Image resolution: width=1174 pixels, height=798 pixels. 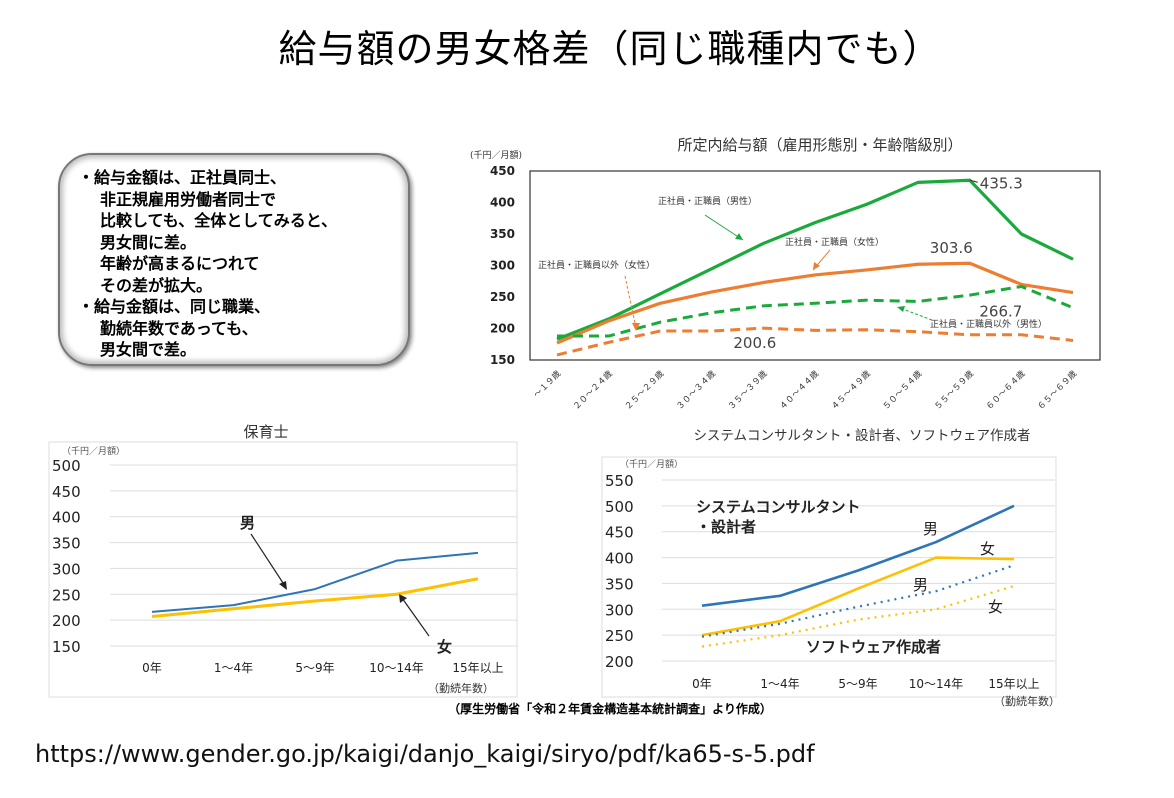 What do you see at coordinates (951, 248) in the screenshot?
I see `data-label: 303.6` at bounding box center [951, 248].